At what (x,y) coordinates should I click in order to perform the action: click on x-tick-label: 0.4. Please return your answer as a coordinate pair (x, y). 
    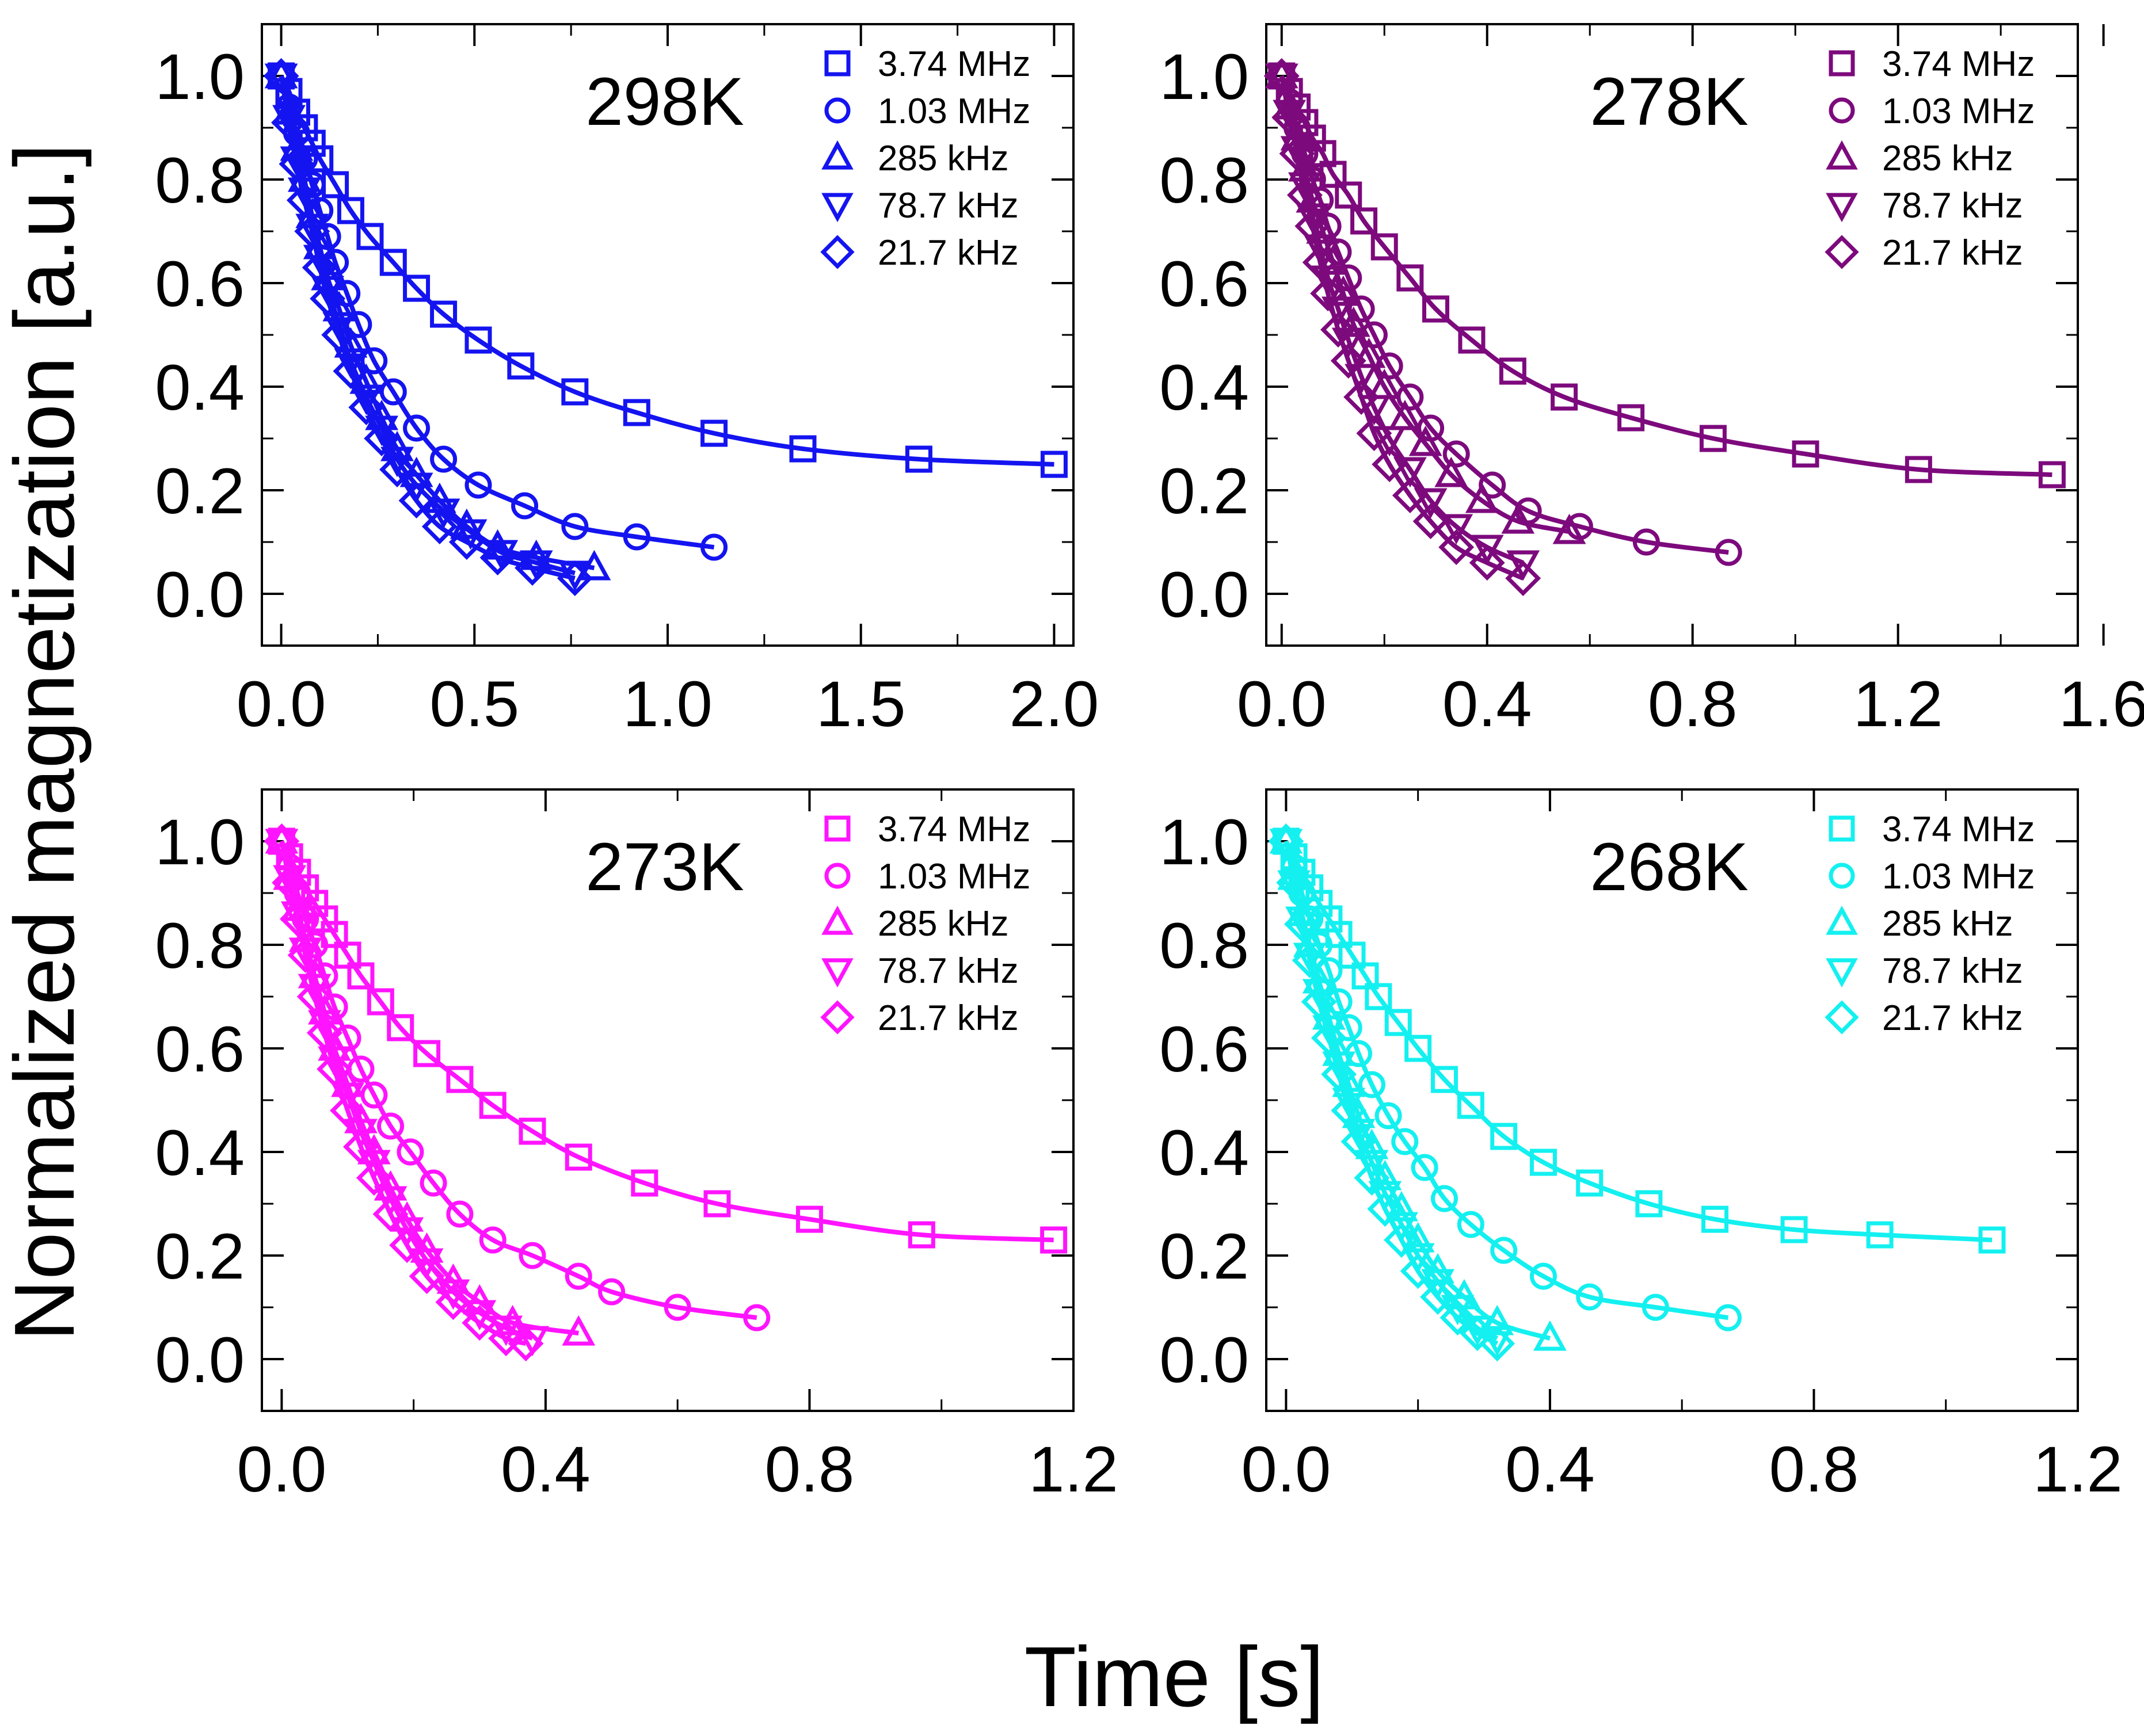
    Looking at the image, I should click on (1550, 1469).